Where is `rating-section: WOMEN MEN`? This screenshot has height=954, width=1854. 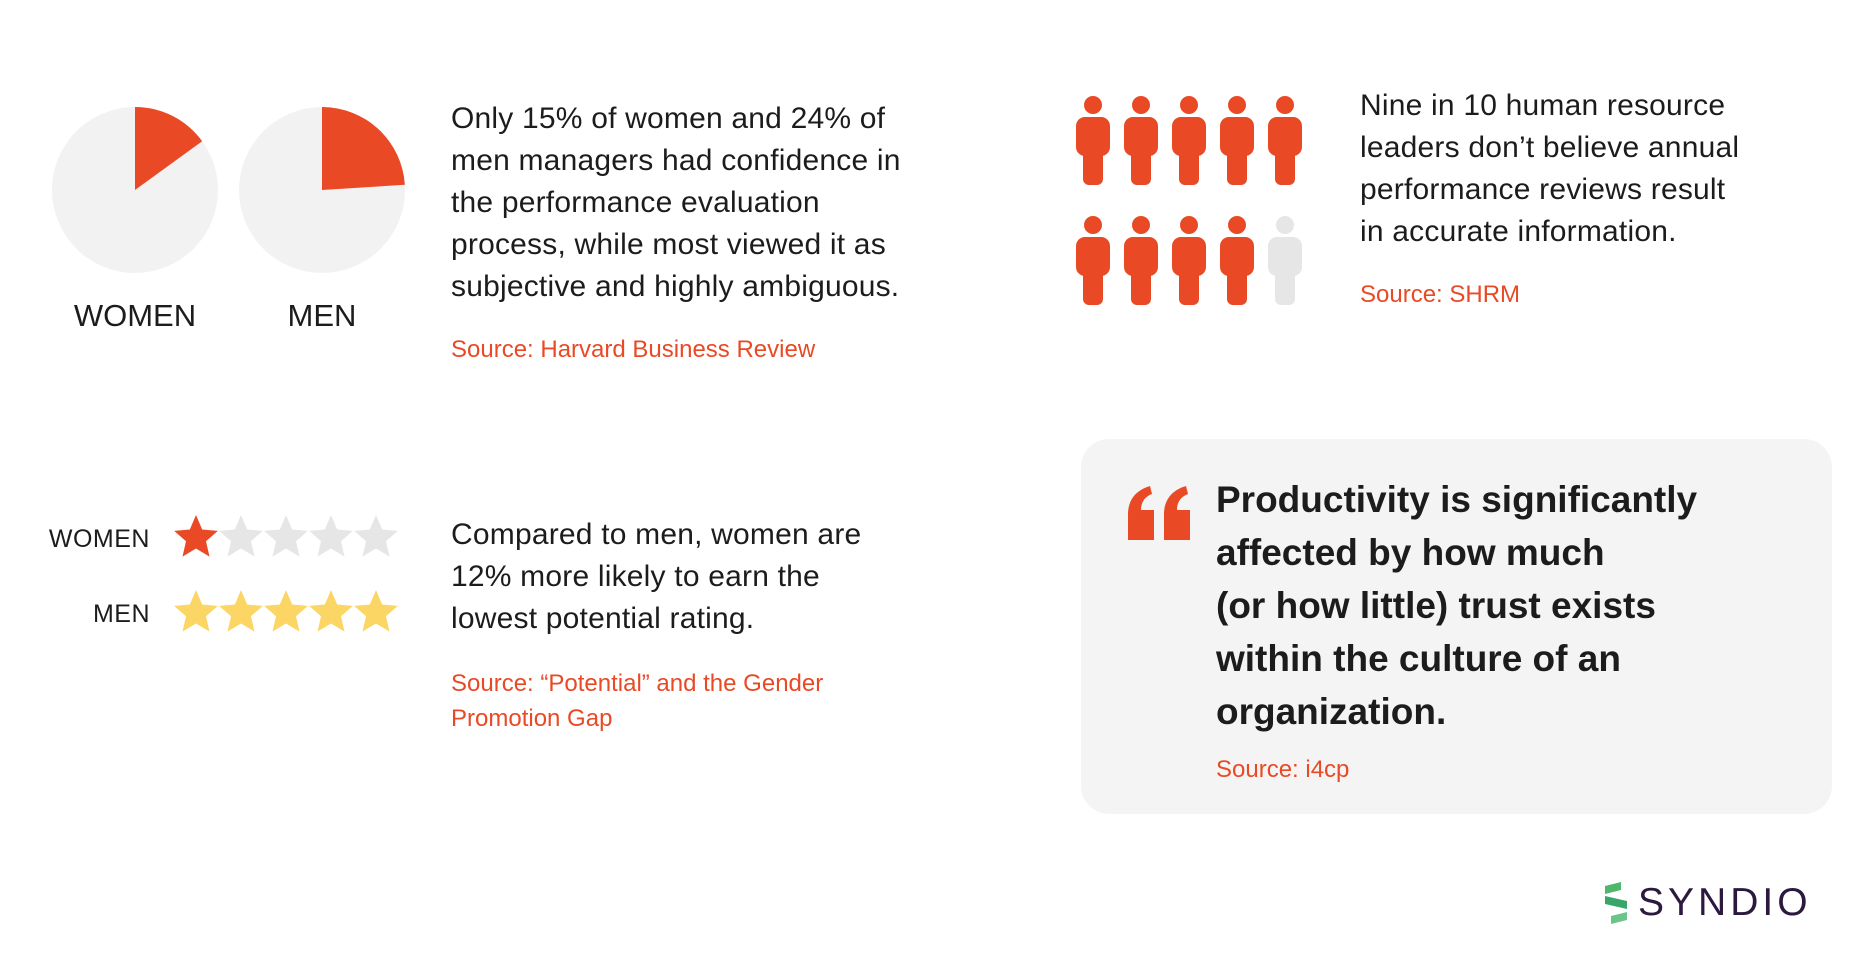
rating-section: WOMEN MEN is located at coordinates (225, 577).